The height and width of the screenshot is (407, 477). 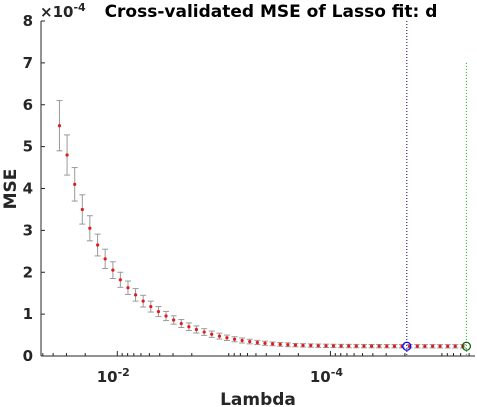 I want to click on chart-title: Cross-validated MSE of Lasso fit: d, so click(x=271, y=12).